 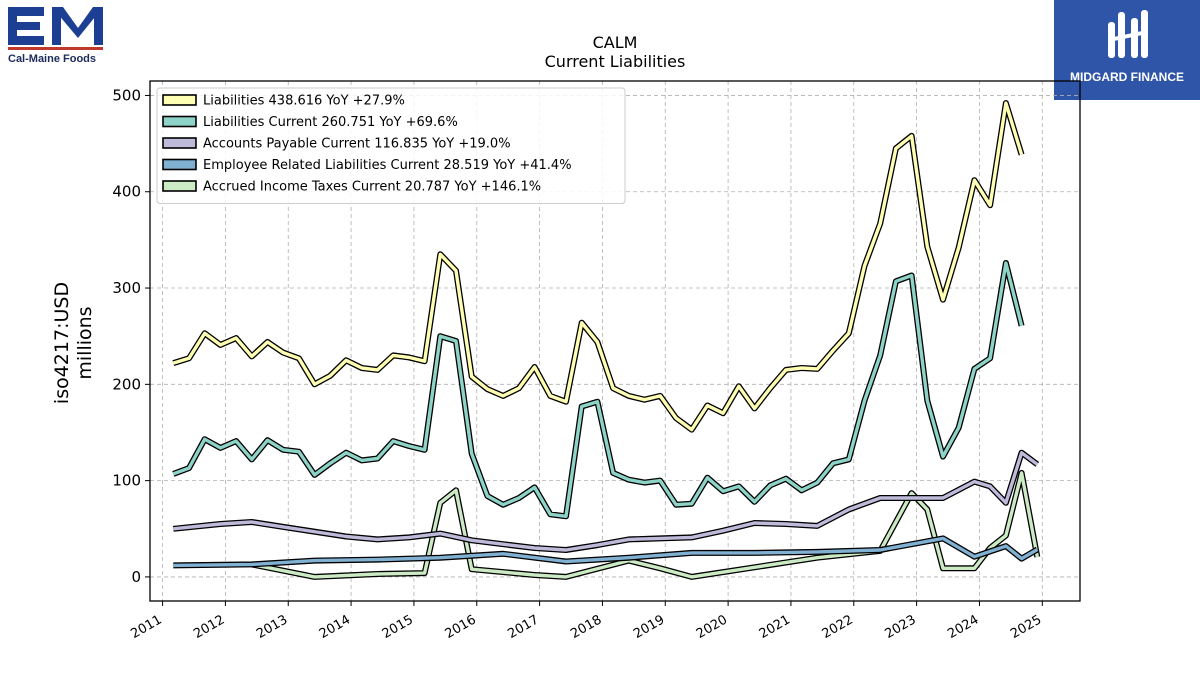 What do you see at coordinates (649, 627) in the screenshot?
I see `x-tick-label: 2019` at bounding box center [649, 627].